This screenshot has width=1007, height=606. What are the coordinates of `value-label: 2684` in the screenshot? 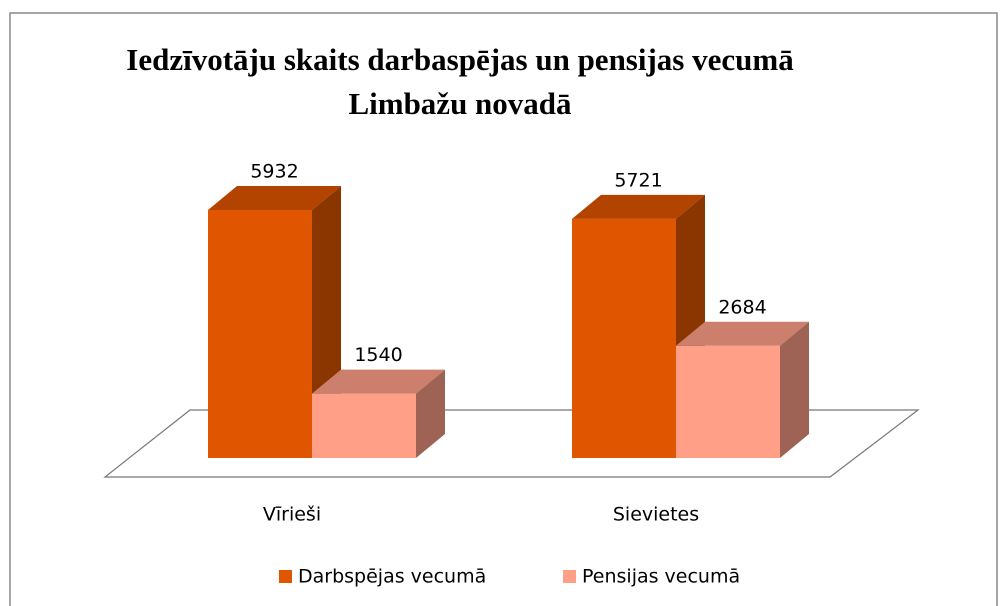 It's located at (742, 307).